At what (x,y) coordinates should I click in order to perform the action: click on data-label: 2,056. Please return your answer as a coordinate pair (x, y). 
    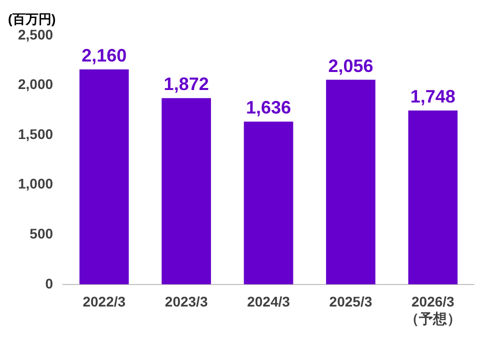
    Looking at the image, I should click on (351, 66).